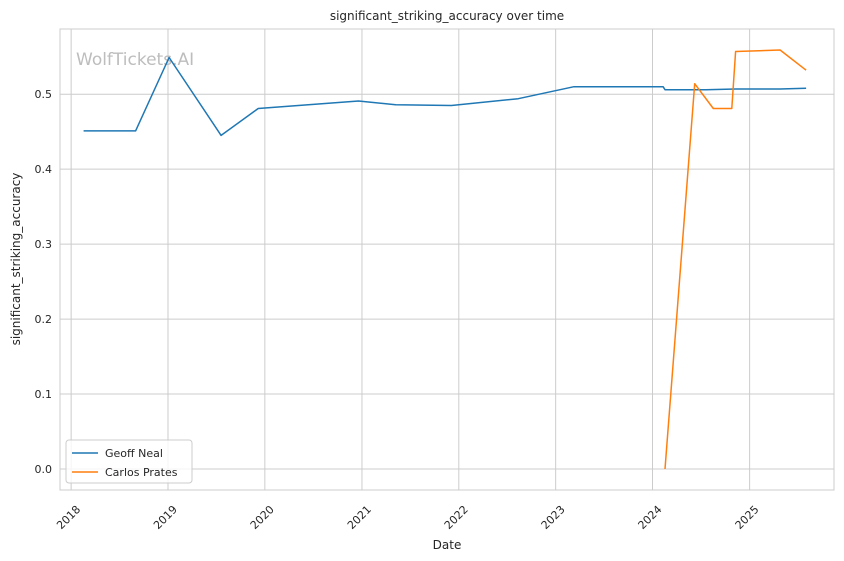 Image resolution: width=844 pixels, height=561 pixels. Describe the element at coordinates (135, 60) in the screenshot. I see `watermark: WolfTickets.AI` at that location.